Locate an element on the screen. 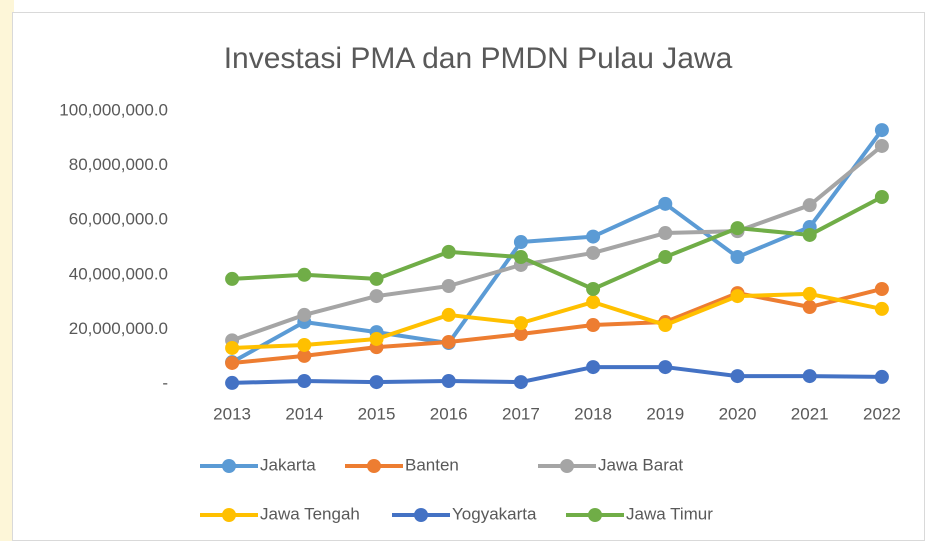 The height and width of the screenshot is (541, 935). x-tick-label: 2020 is located at coordinates (738, 413).